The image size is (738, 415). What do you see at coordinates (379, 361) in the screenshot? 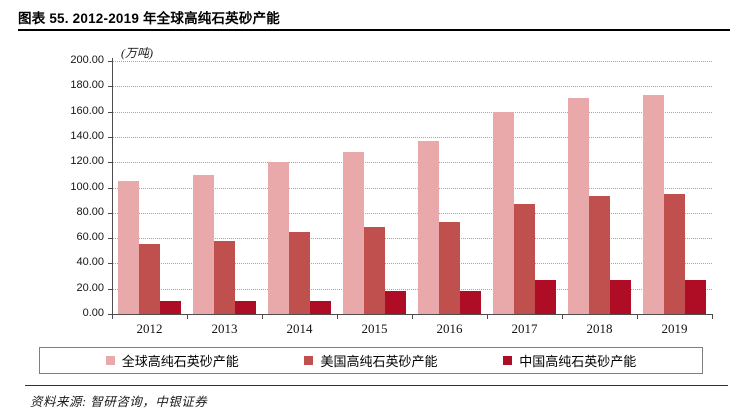
I see `legend-label: 美国高纯石英砂产能` at bounding box center [379, 361].